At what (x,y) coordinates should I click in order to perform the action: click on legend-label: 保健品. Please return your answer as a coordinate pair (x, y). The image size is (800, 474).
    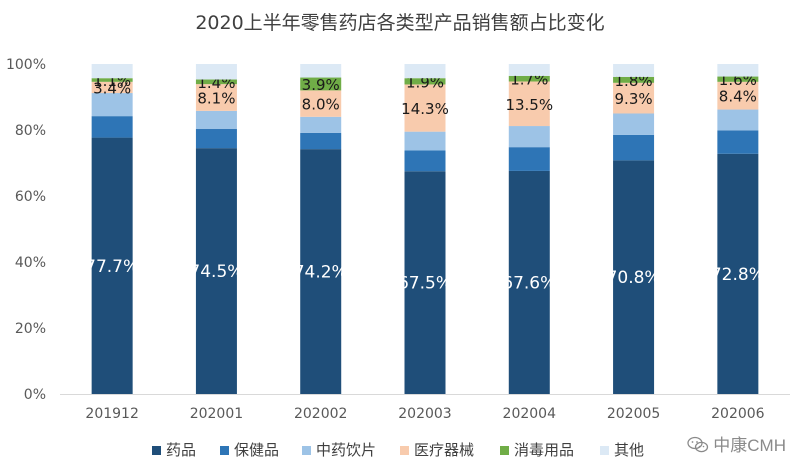
    Looking at the image, I should click on (256, 450).